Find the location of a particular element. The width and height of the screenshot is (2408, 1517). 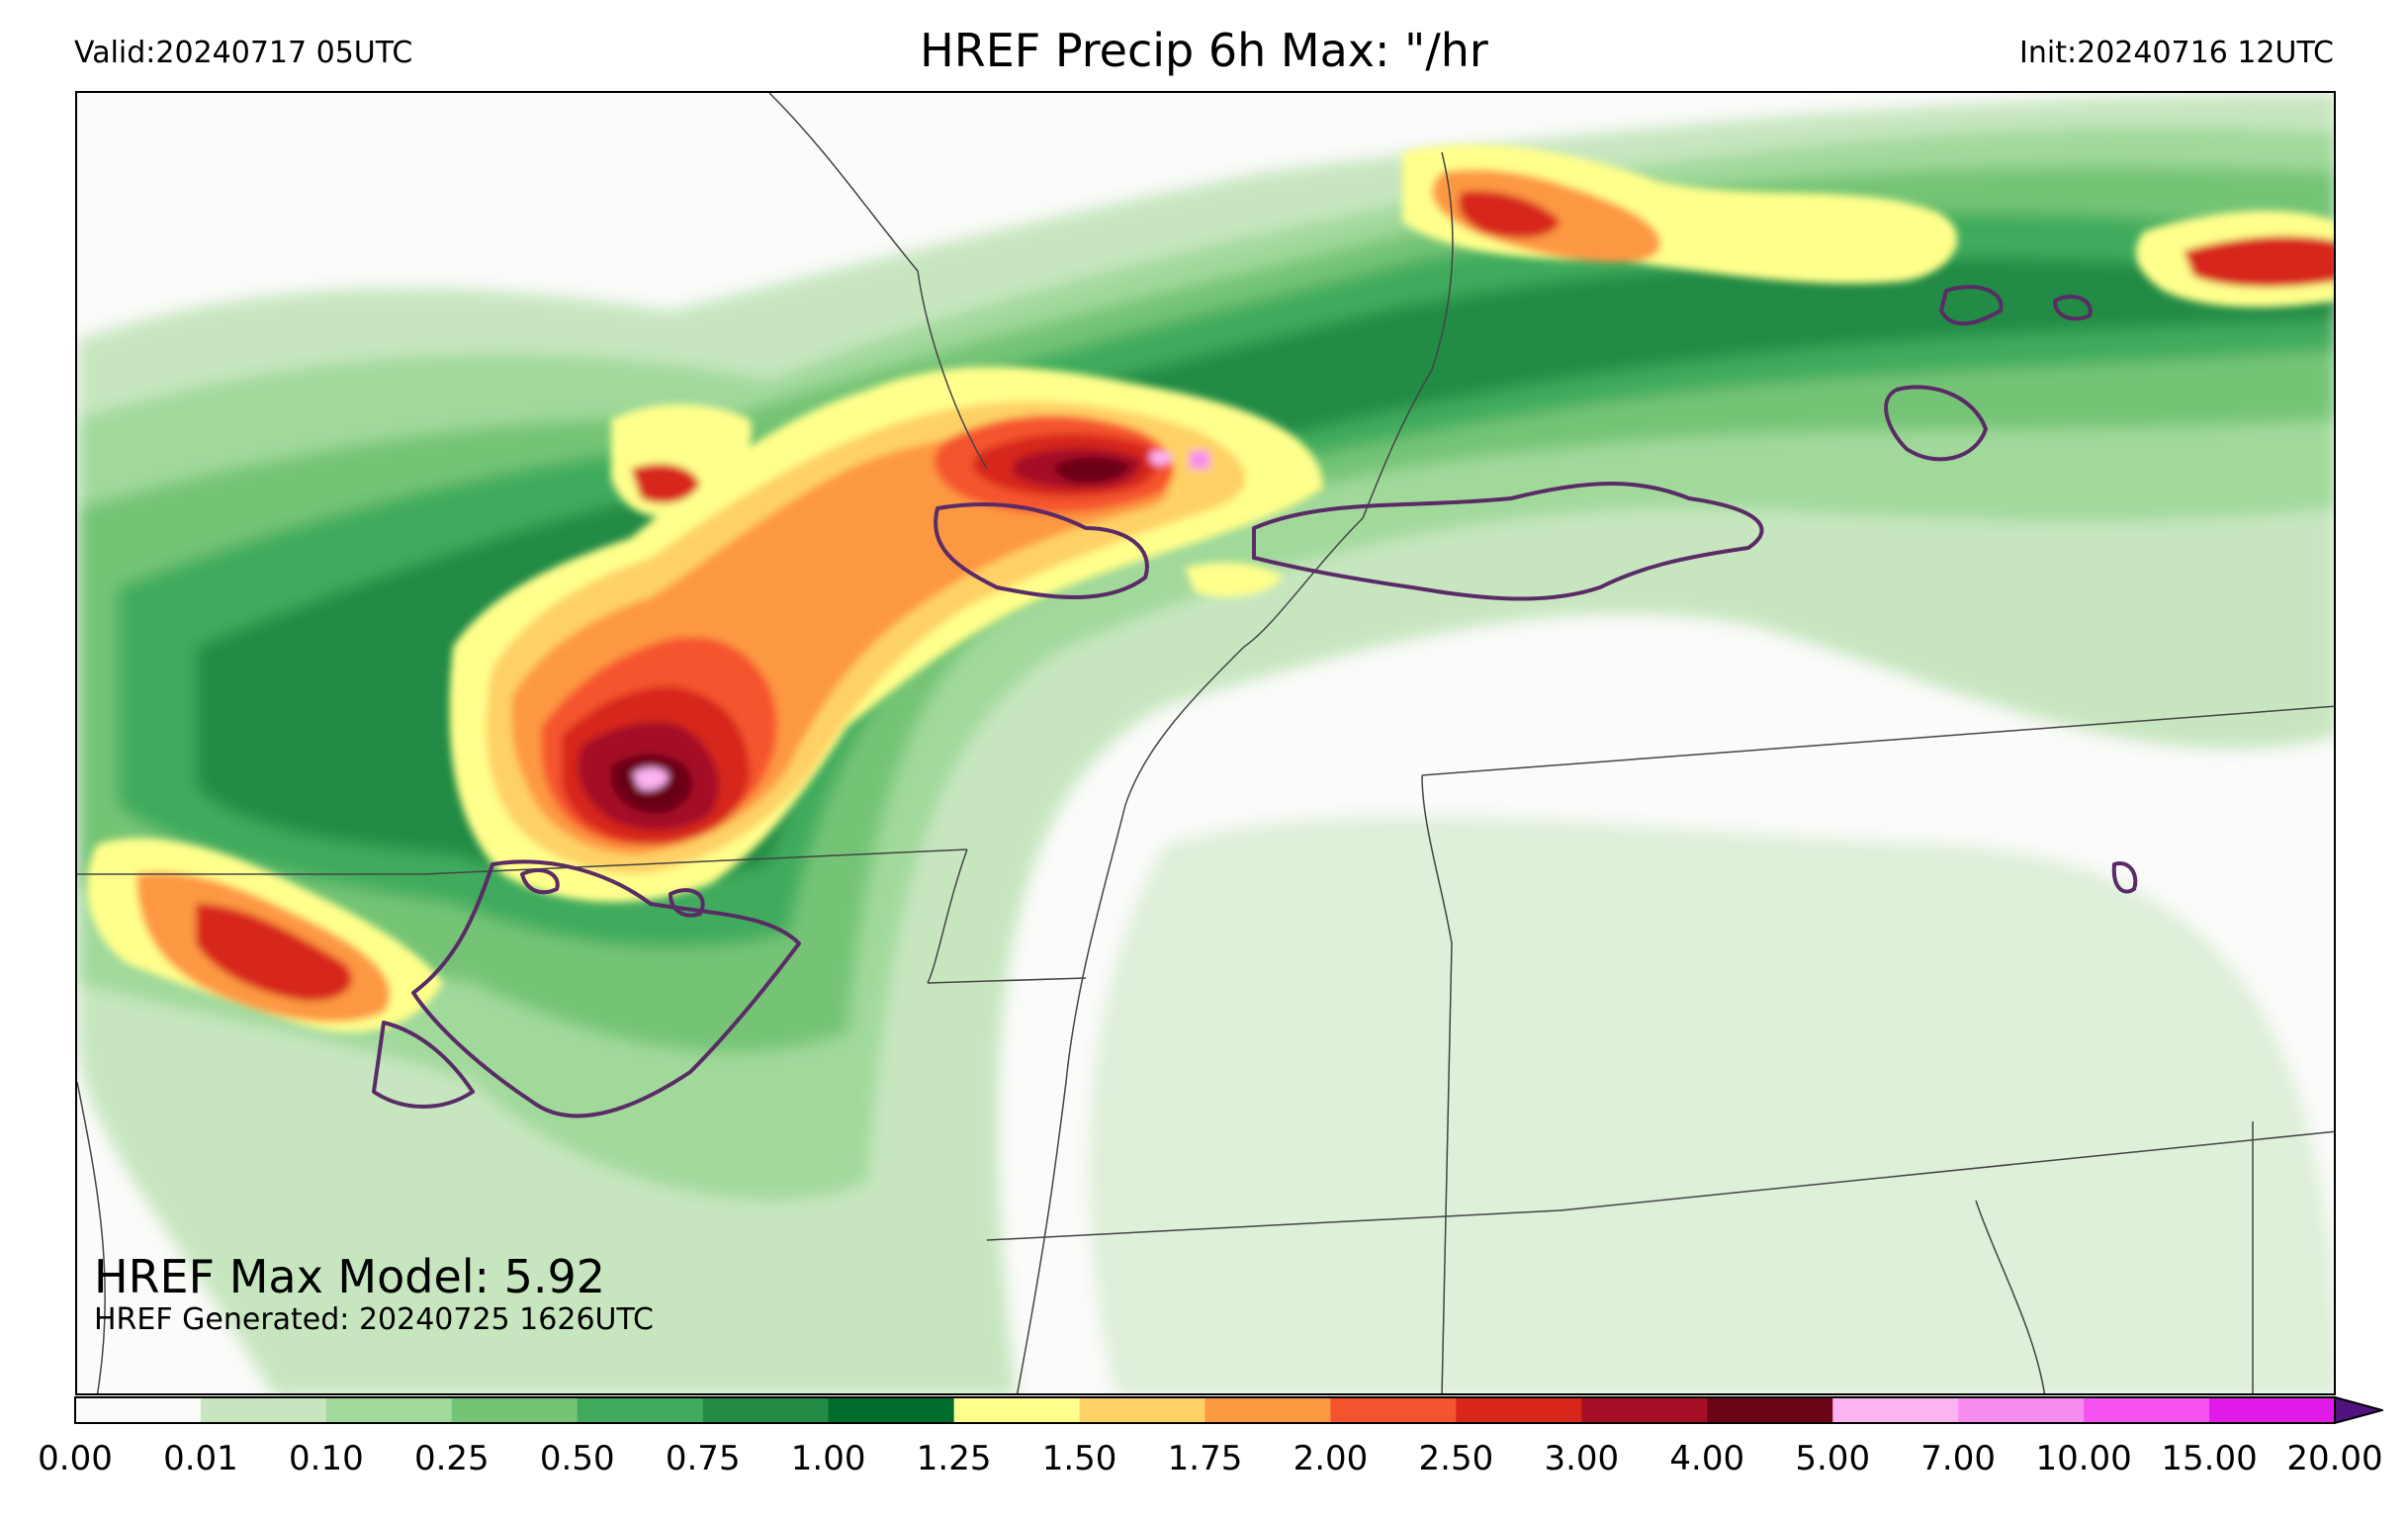

colorbar-tick-label: 10.00 is located at coordinates (2083, 1458).